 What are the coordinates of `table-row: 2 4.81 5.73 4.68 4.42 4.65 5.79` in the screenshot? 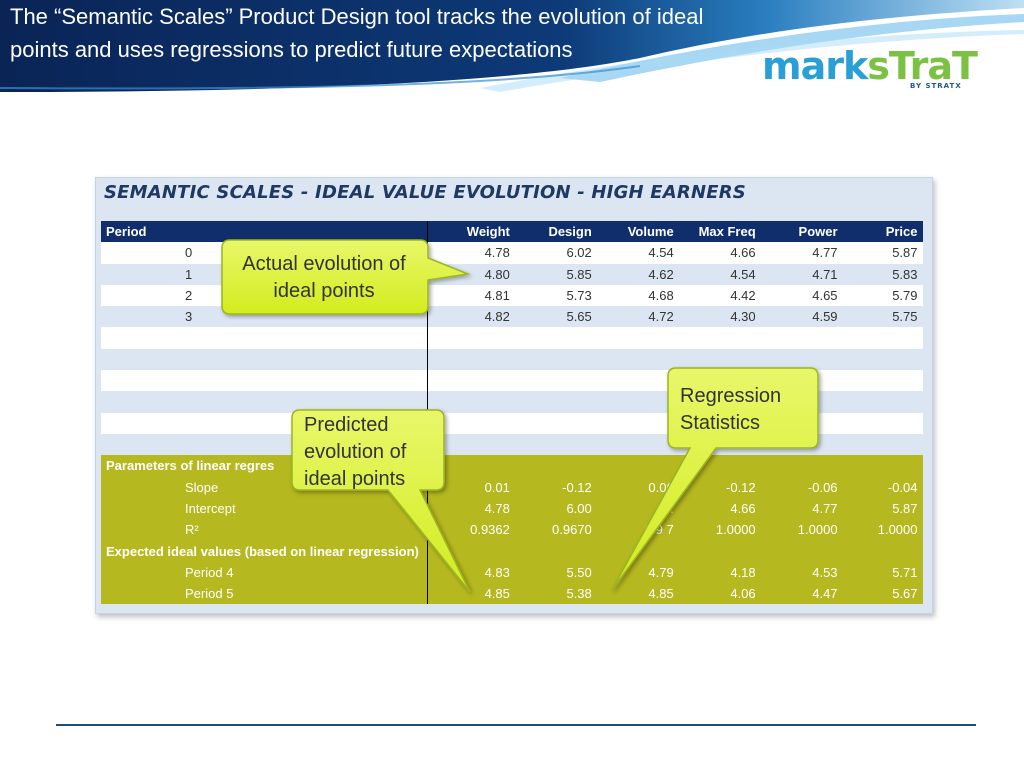 It's located at (512, 295).